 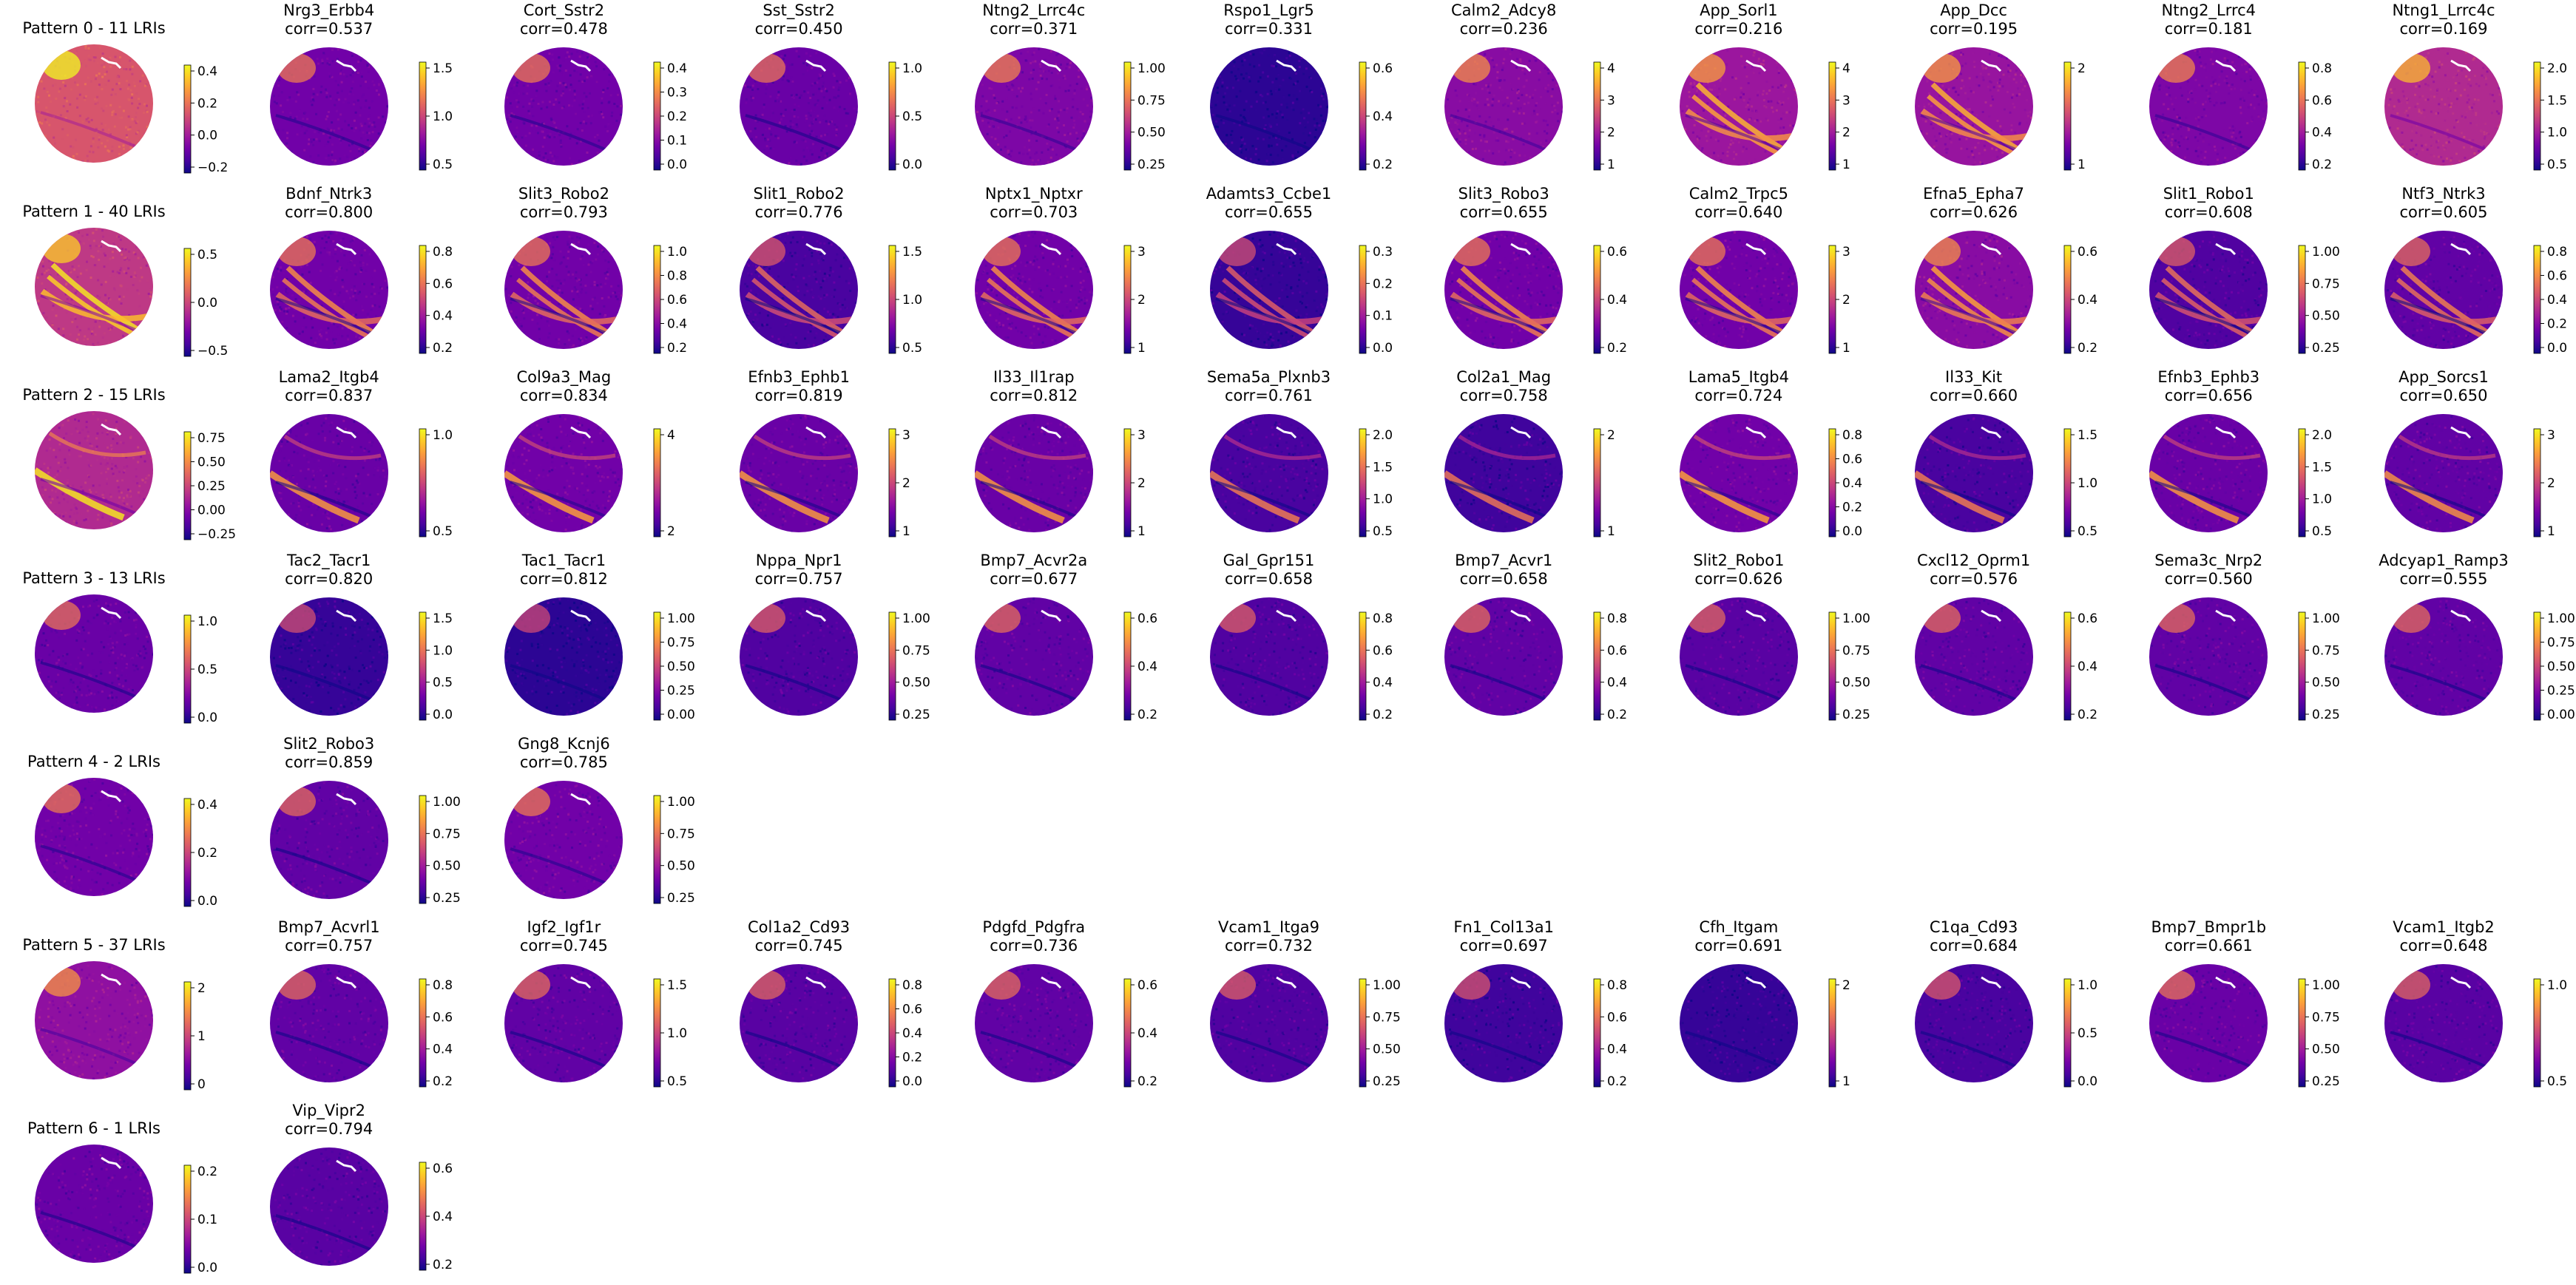 What do you see at coordinates (2208, 29) in the screenshot?
I see `panel-corr-label: corr=0.181` at bounding box center [2208, 29].